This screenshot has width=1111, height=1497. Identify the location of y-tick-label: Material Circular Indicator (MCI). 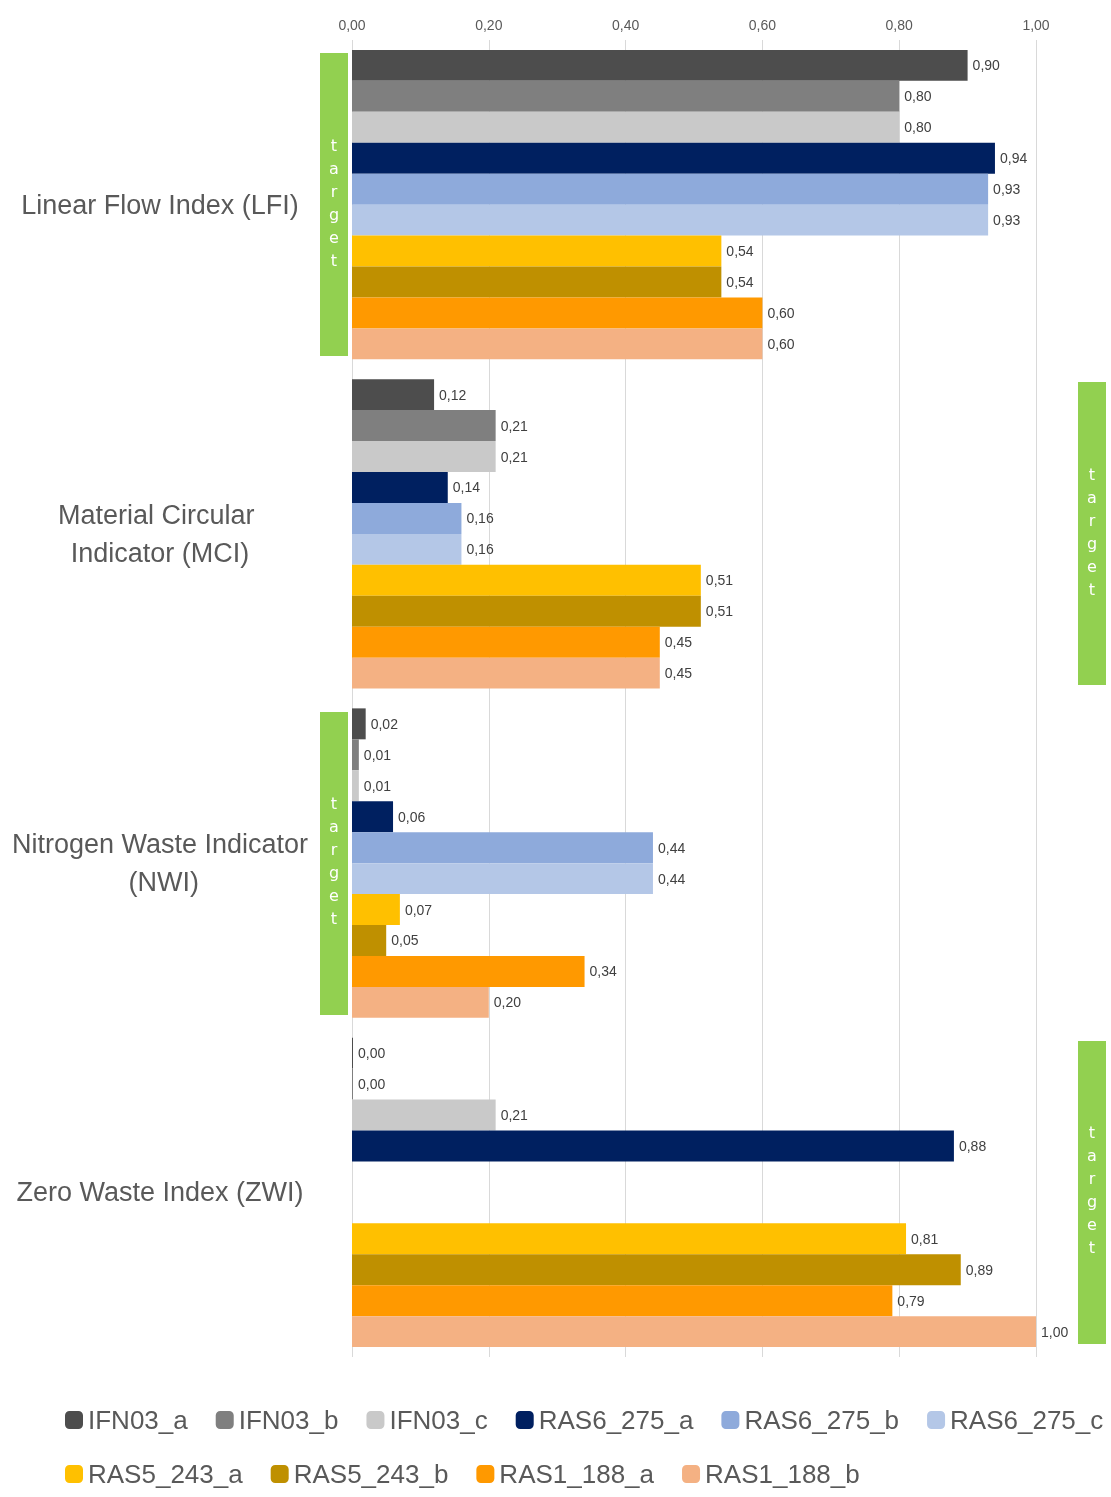
(160, 533).